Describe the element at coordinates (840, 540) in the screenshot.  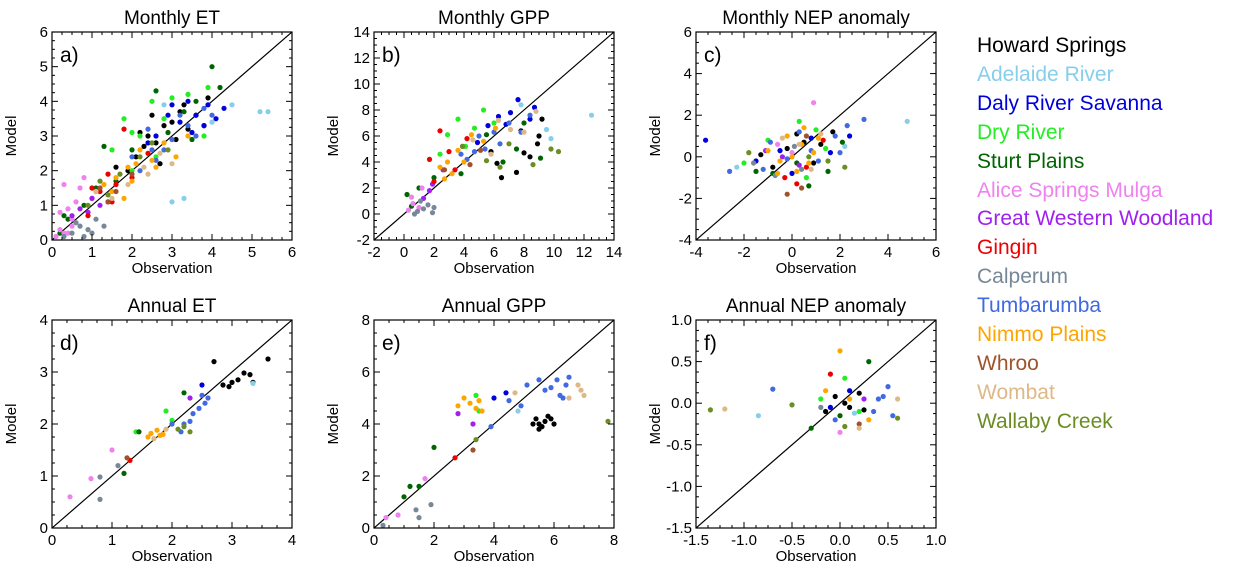
I see `panel-f-xtick-label: 0.0` at that location.